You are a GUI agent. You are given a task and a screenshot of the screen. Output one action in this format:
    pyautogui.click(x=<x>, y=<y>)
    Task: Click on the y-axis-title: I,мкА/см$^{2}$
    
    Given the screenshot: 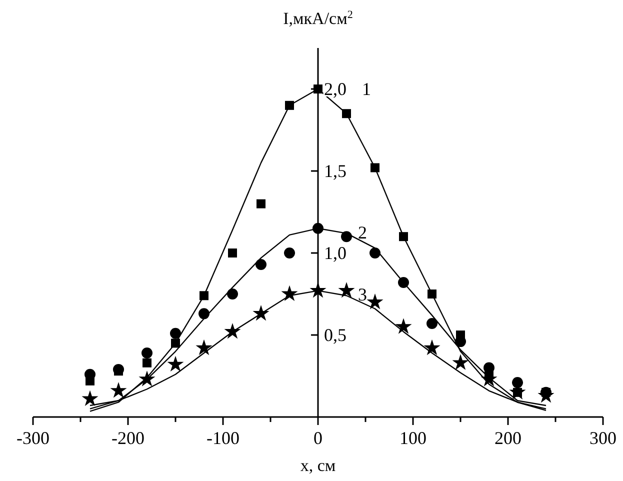 What is the action you would take?
    pyautogui.click(x=318, y=18)
    